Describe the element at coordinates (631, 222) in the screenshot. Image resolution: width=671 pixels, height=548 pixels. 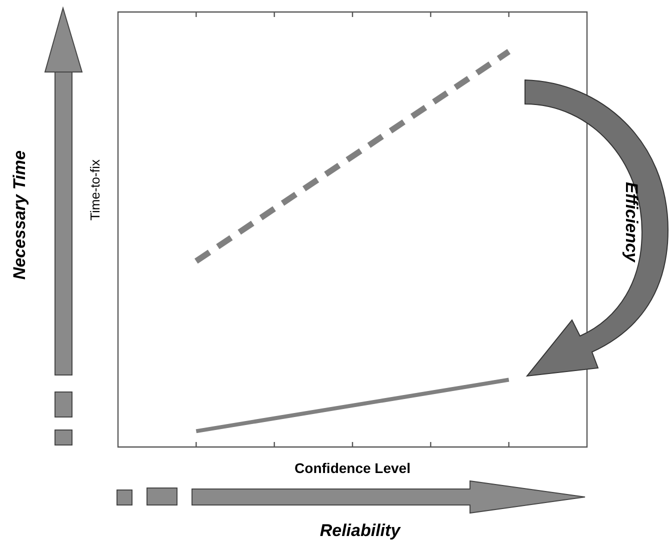
I see `text: Efficiency` at that location.